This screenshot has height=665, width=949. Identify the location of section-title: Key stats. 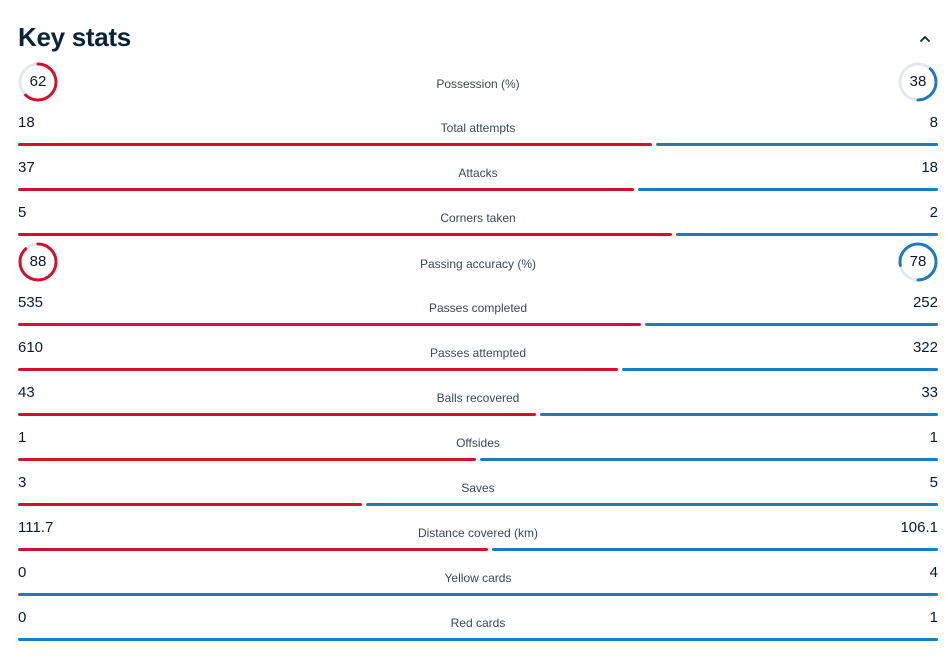
(74, 37).